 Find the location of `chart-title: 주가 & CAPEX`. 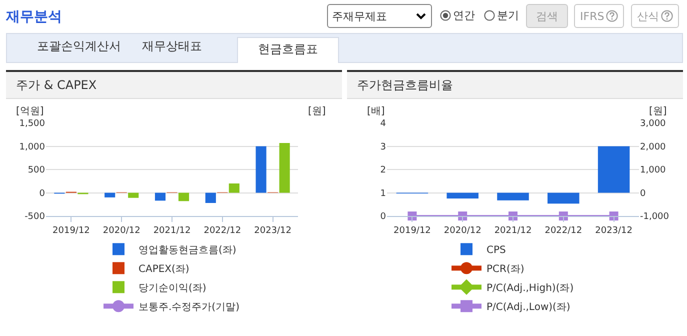

chart-title: 주가 & CAPEX is located at coordinates (174, 85).